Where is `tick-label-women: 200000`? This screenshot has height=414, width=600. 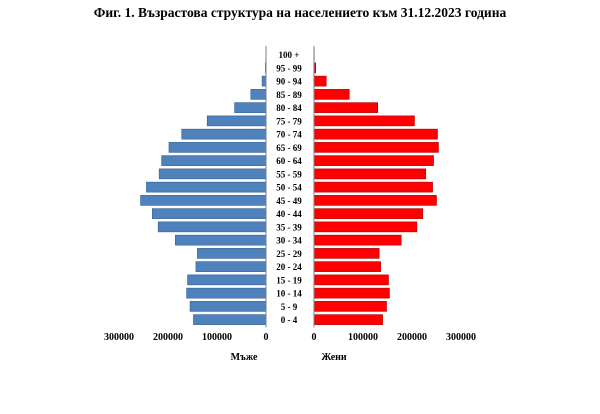 tick-label-women: 200000 is located at coordinates (412, 337).